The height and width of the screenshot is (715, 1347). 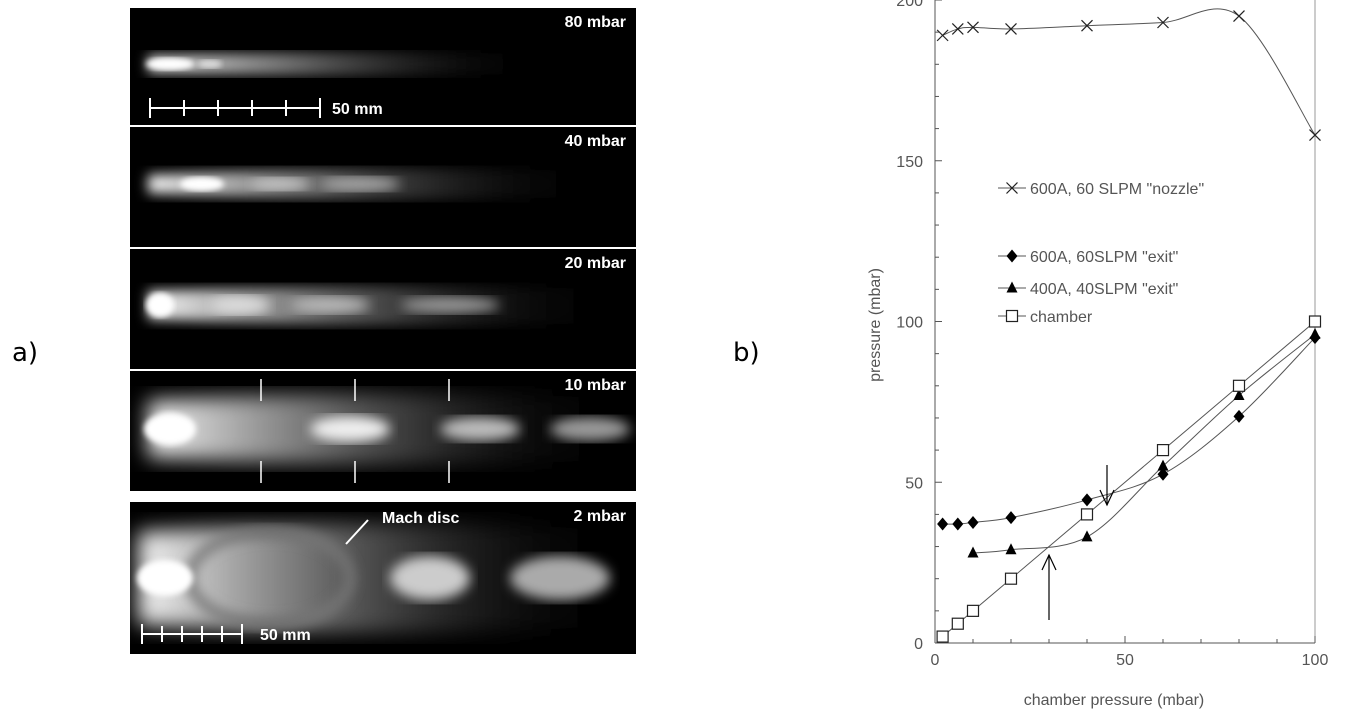 I want to click on plume-frame-10mbar: 10 mbar, so click(x=383, y=431).